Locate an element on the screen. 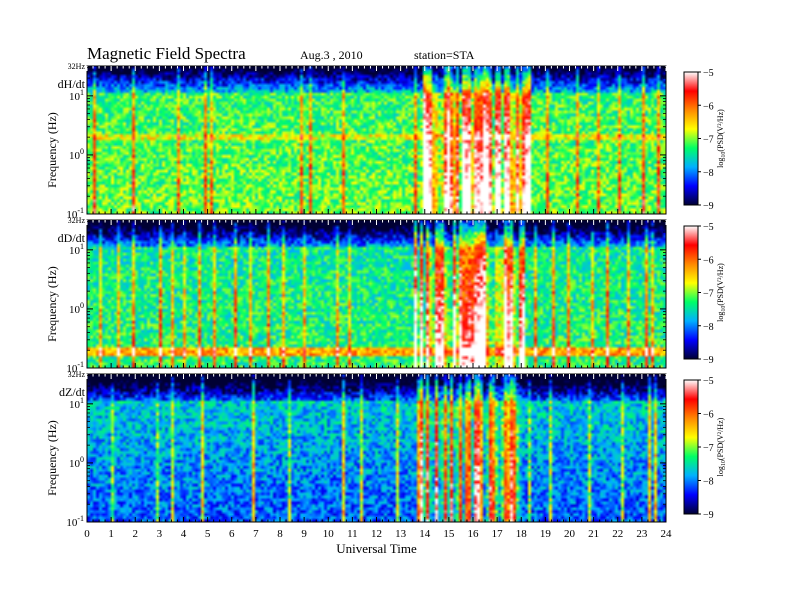 This screenshot has height=612, width=792. x-tick-label: 13 is located at coordinates (401, 534).